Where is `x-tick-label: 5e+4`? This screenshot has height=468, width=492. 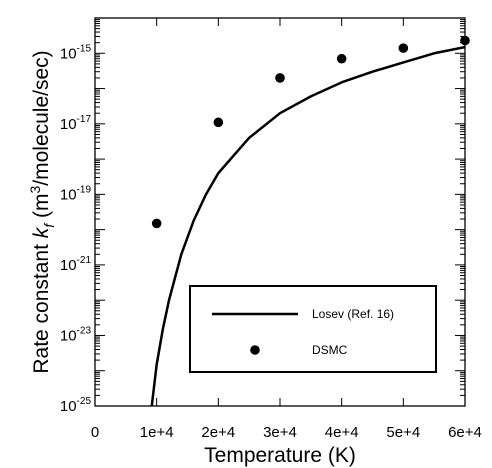 x-tick-label: 5e+4 is located at coordinates (403, 432).